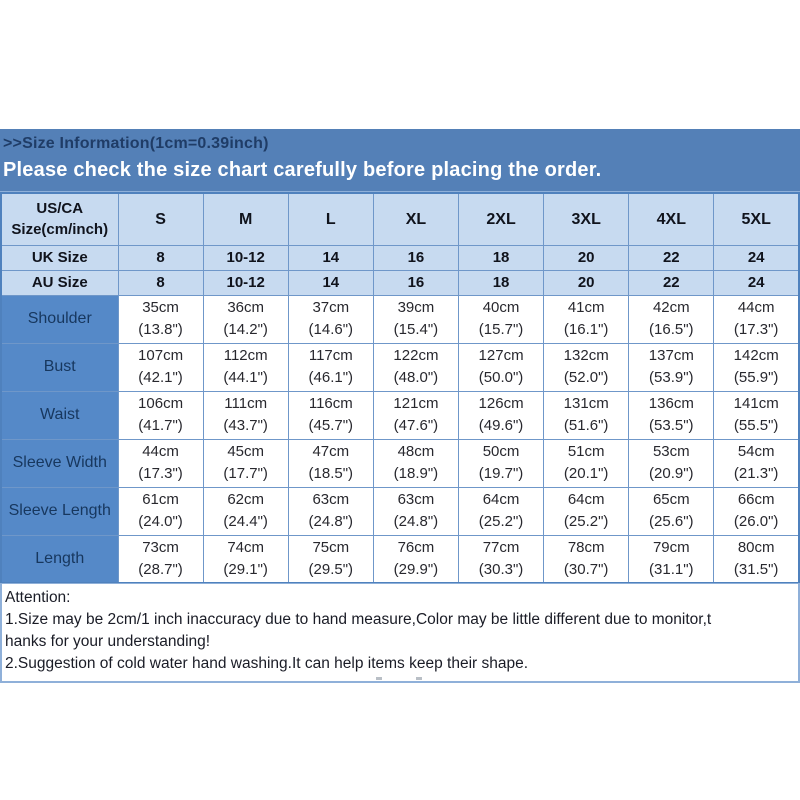 The height and width of the screenshot is (800, 800). Describe the element at coordinates (416, 451) in the screenshot. I see `value-cm: 48cm` at that location.